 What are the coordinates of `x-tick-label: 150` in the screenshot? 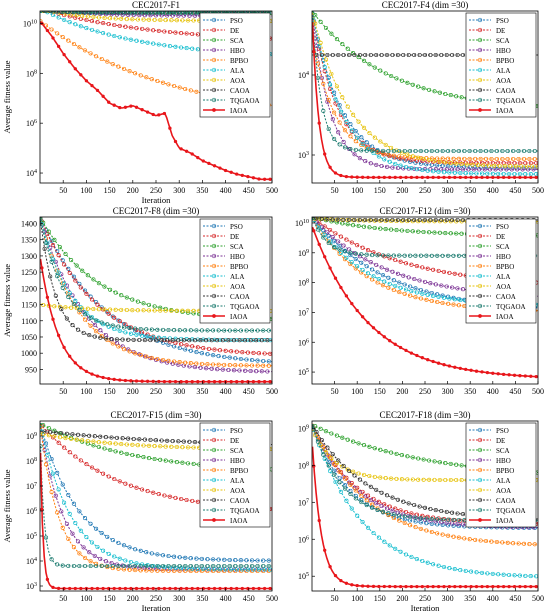 It's located at (110, 391).